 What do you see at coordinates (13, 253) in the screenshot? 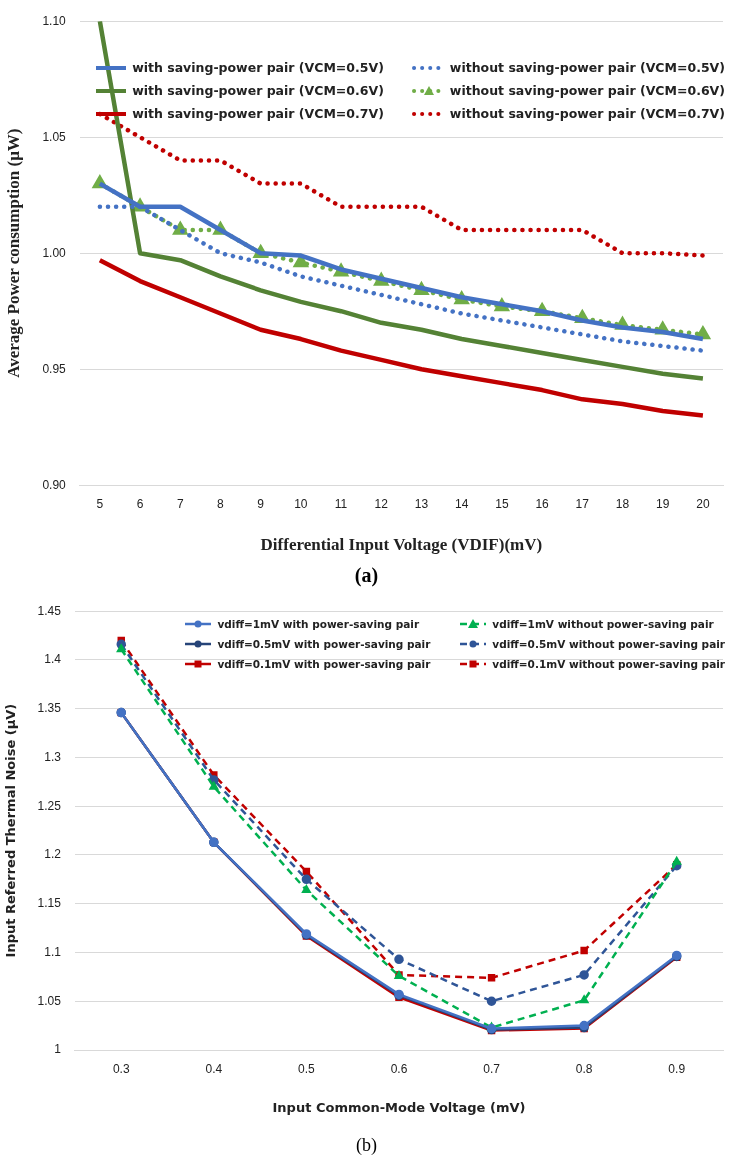
I see `y-axis-title: Average Power consumption (μW)` at bounding box center [13, 253].